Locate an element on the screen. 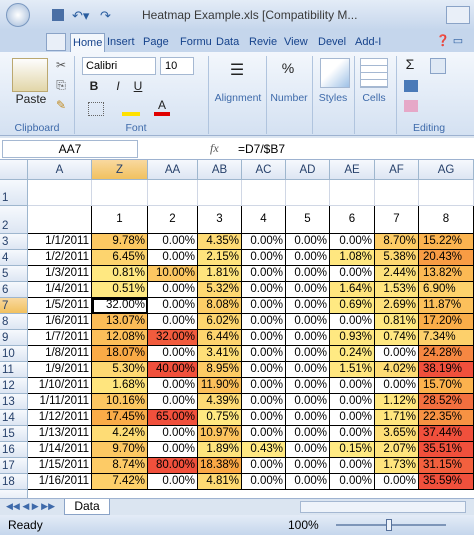 This screenshot has width=474, height=535. percent-cell: 4.24% is located at coordinates (120, 434).